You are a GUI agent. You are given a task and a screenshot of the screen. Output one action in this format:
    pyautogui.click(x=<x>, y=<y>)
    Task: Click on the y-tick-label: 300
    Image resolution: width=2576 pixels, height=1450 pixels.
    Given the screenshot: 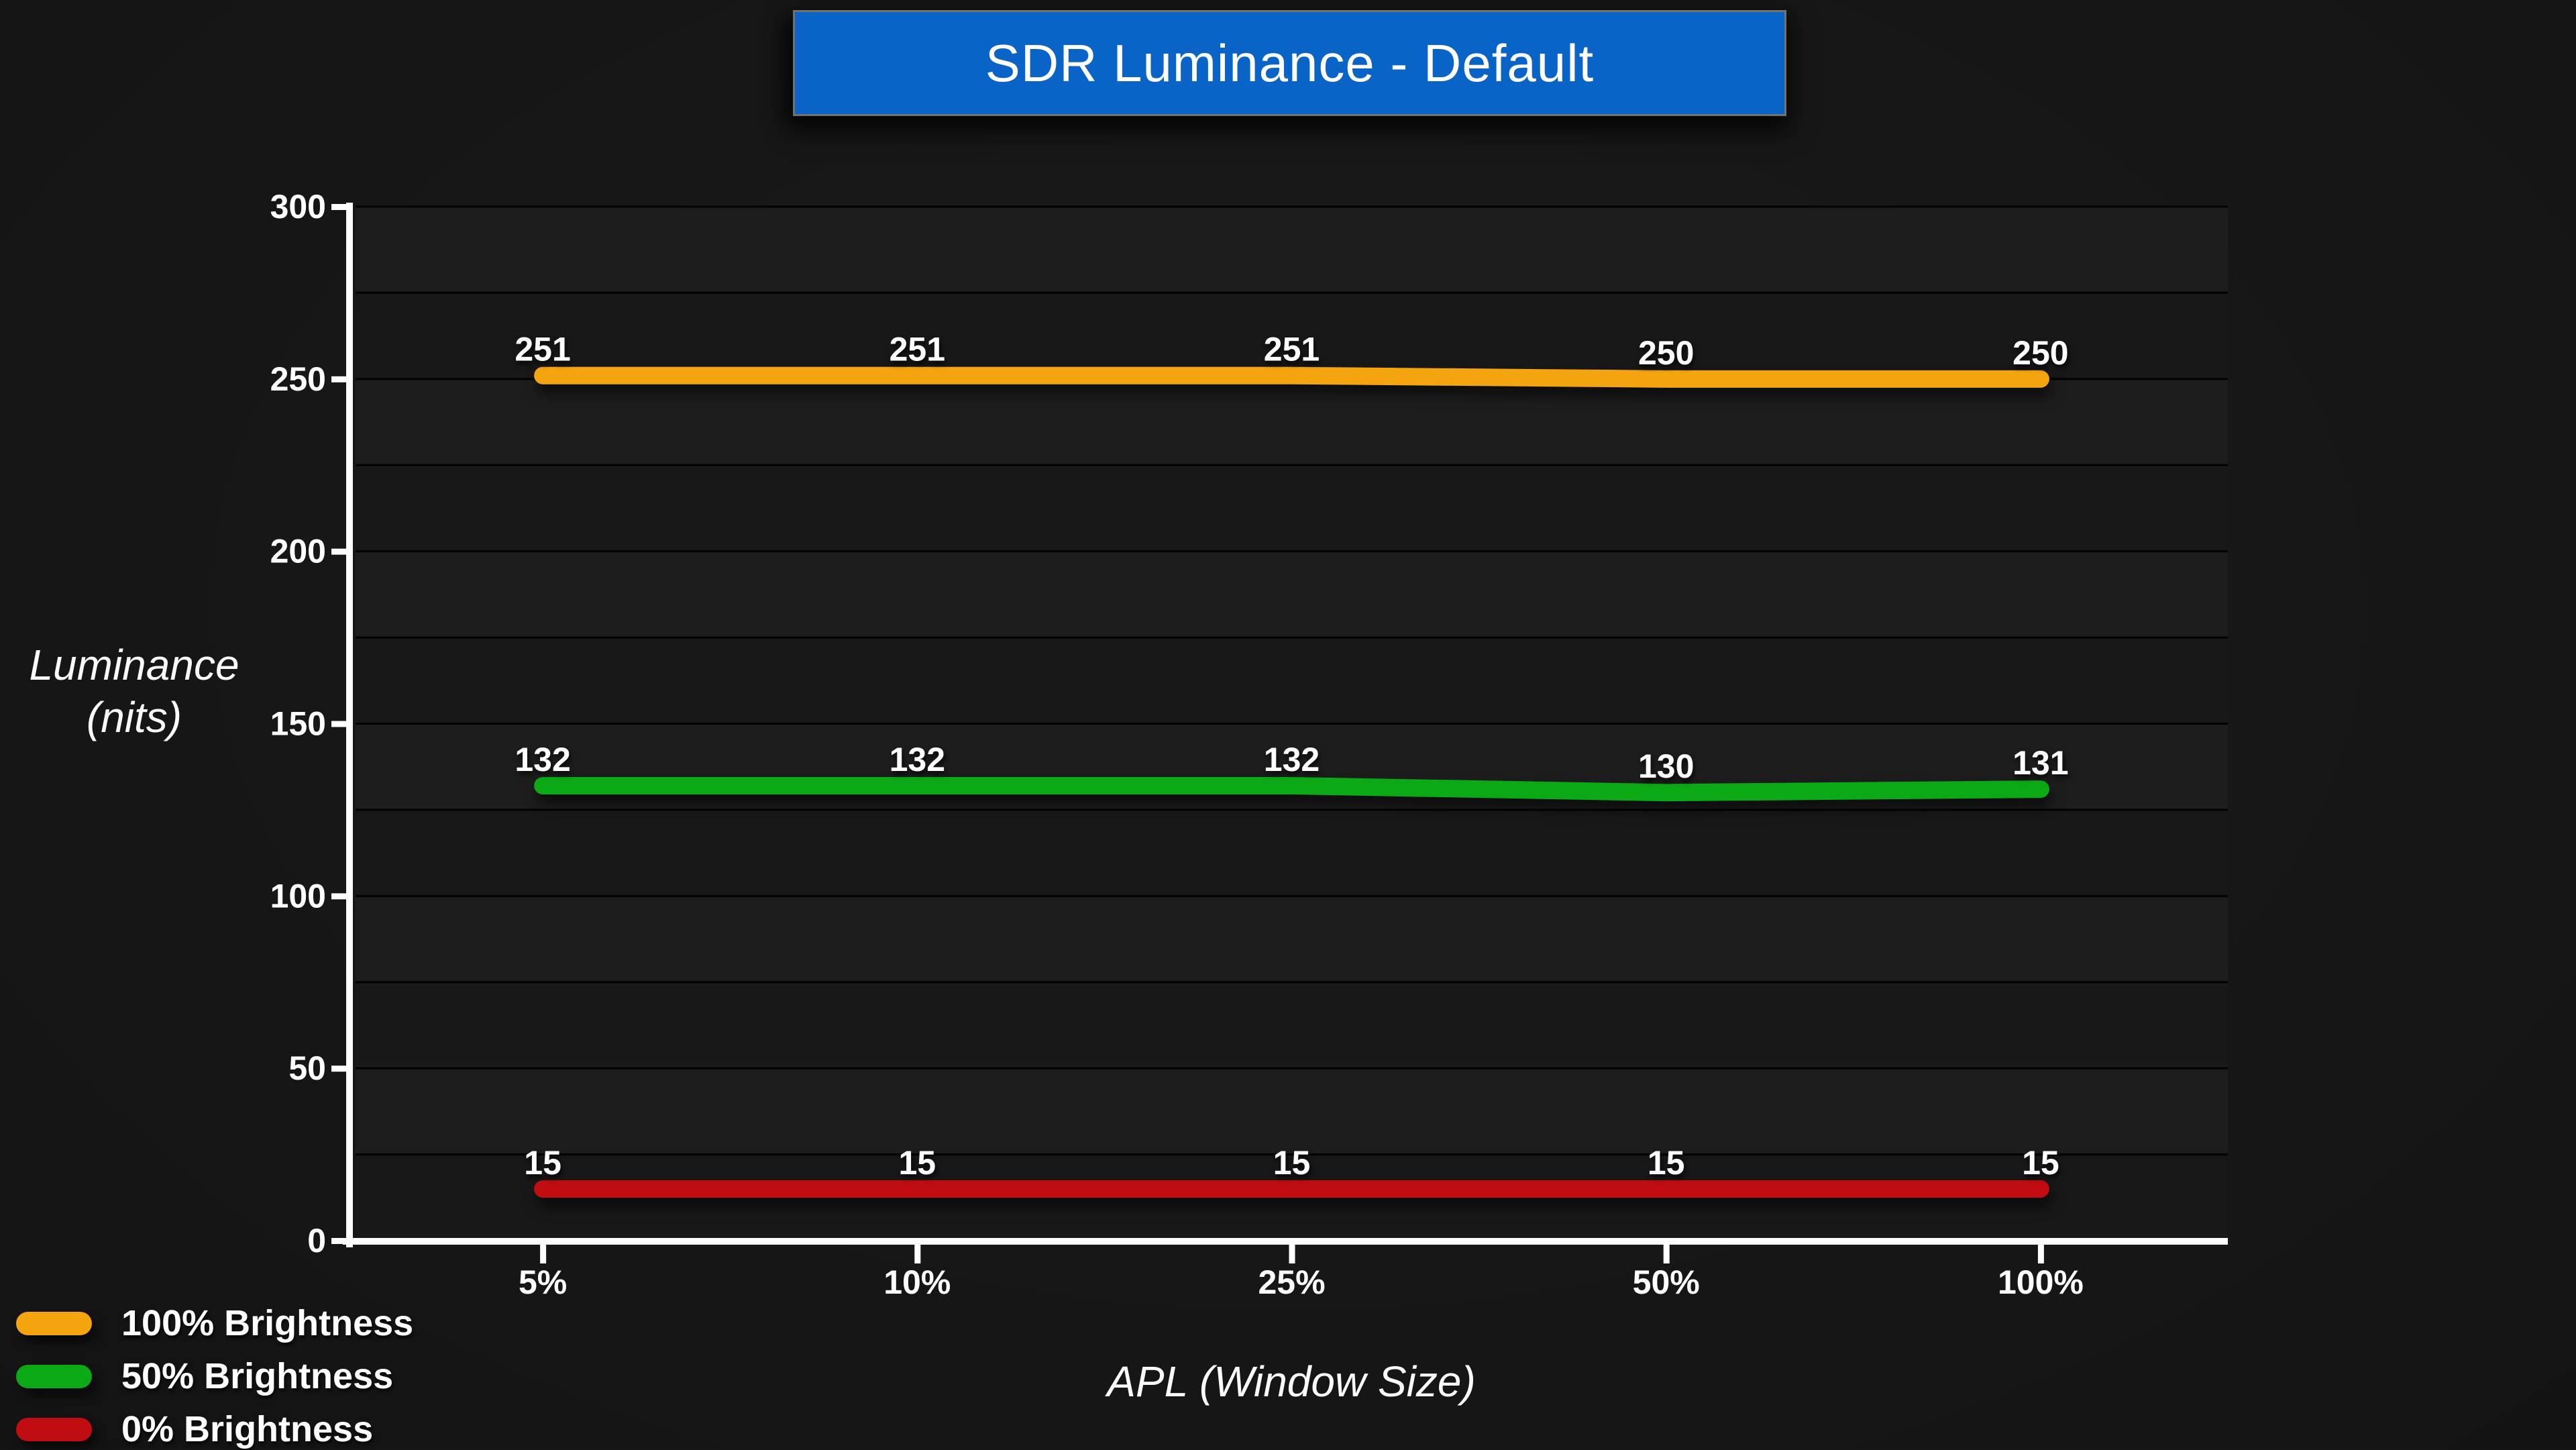 What is the action you would take?
    pyautogui.click(x=298, y=206)
    